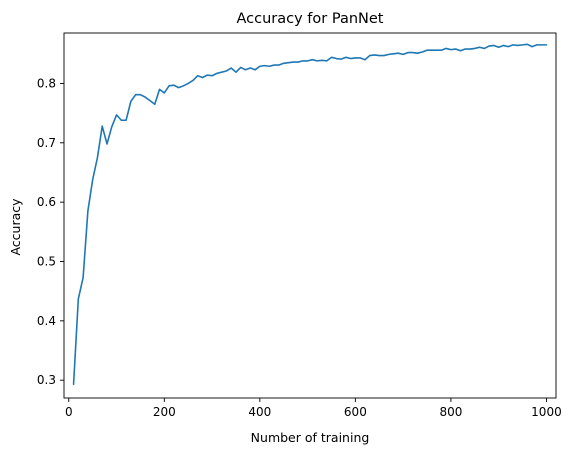 This screenshot has width=570, height=455. What do you see at coordinates (259, 412) in the screenshot?
I see `x-tick-label: 400` at bounding box center [259, 412].